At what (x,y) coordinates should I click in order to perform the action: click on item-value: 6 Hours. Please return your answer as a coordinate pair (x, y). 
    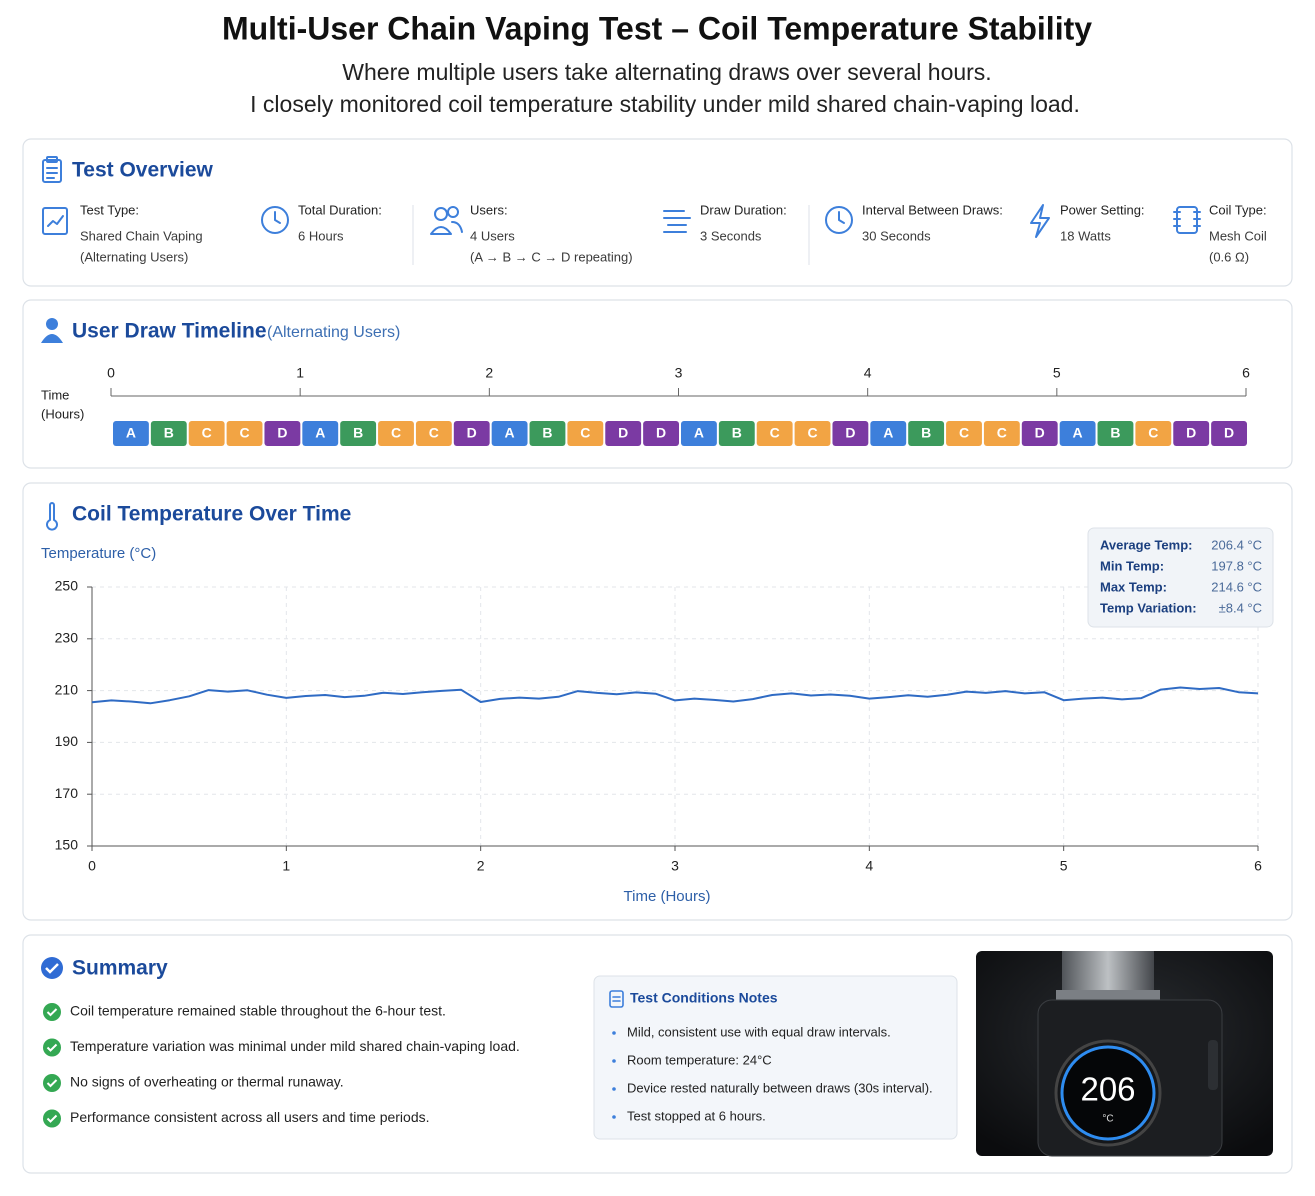
    Looking at the image, I should click on (321, 235).